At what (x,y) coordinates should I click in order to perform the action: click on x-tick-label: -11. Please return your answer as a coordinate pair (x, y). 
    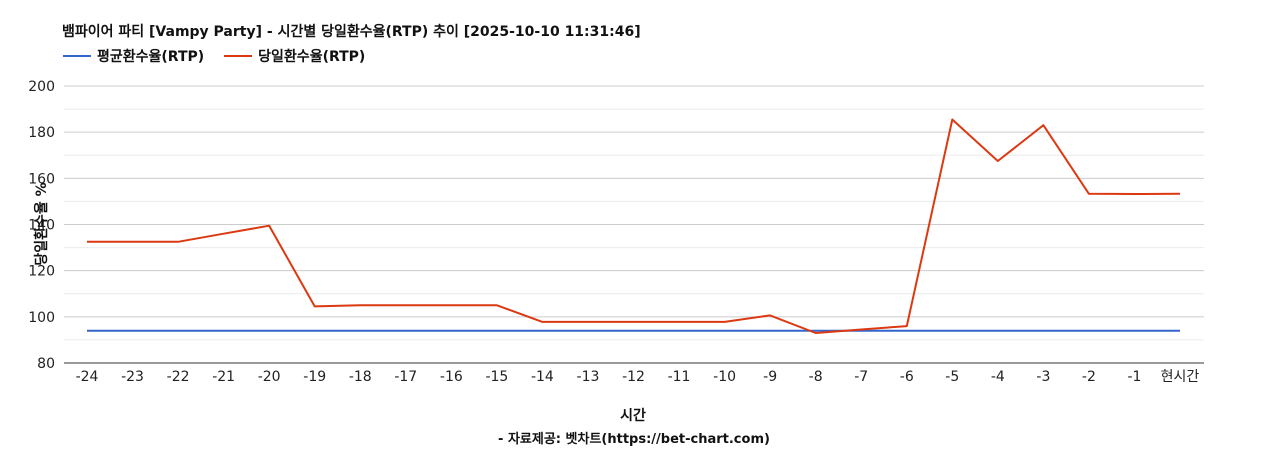
    Looking at the image, I should click on (679, 377).